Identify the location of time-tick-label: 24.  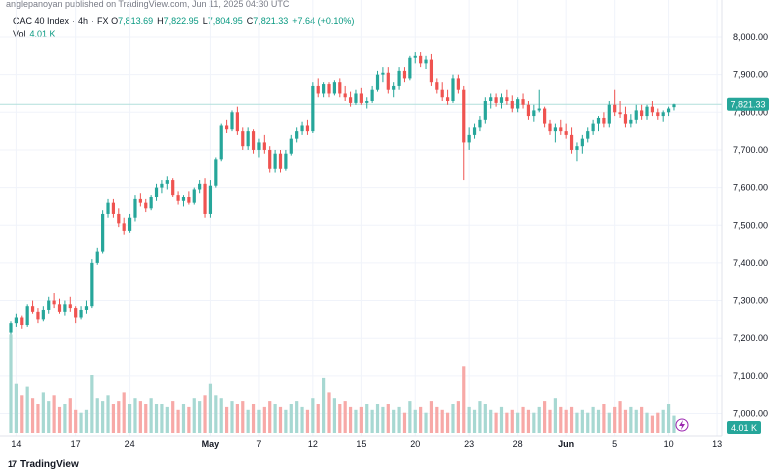
(130, 444).